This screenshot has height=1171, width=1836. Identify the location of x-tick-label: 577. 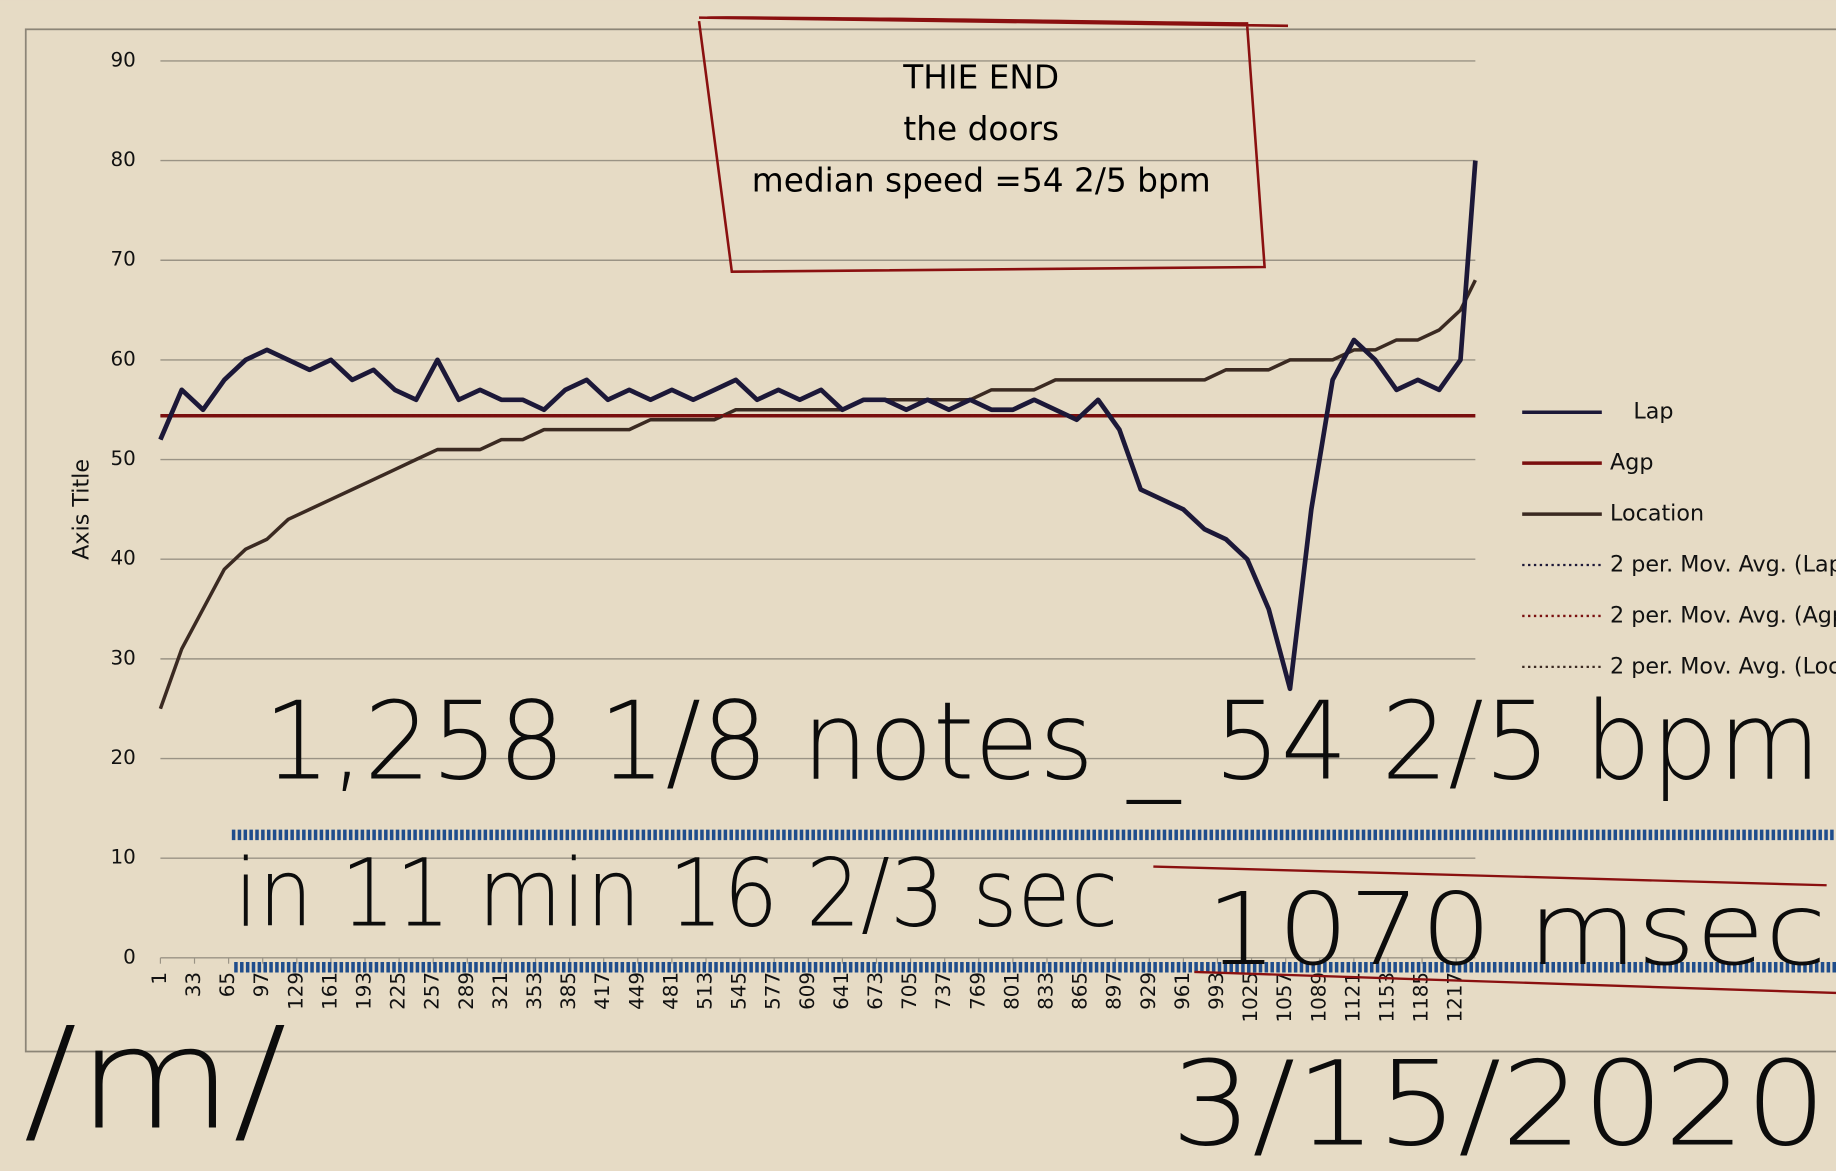
(773, 991).